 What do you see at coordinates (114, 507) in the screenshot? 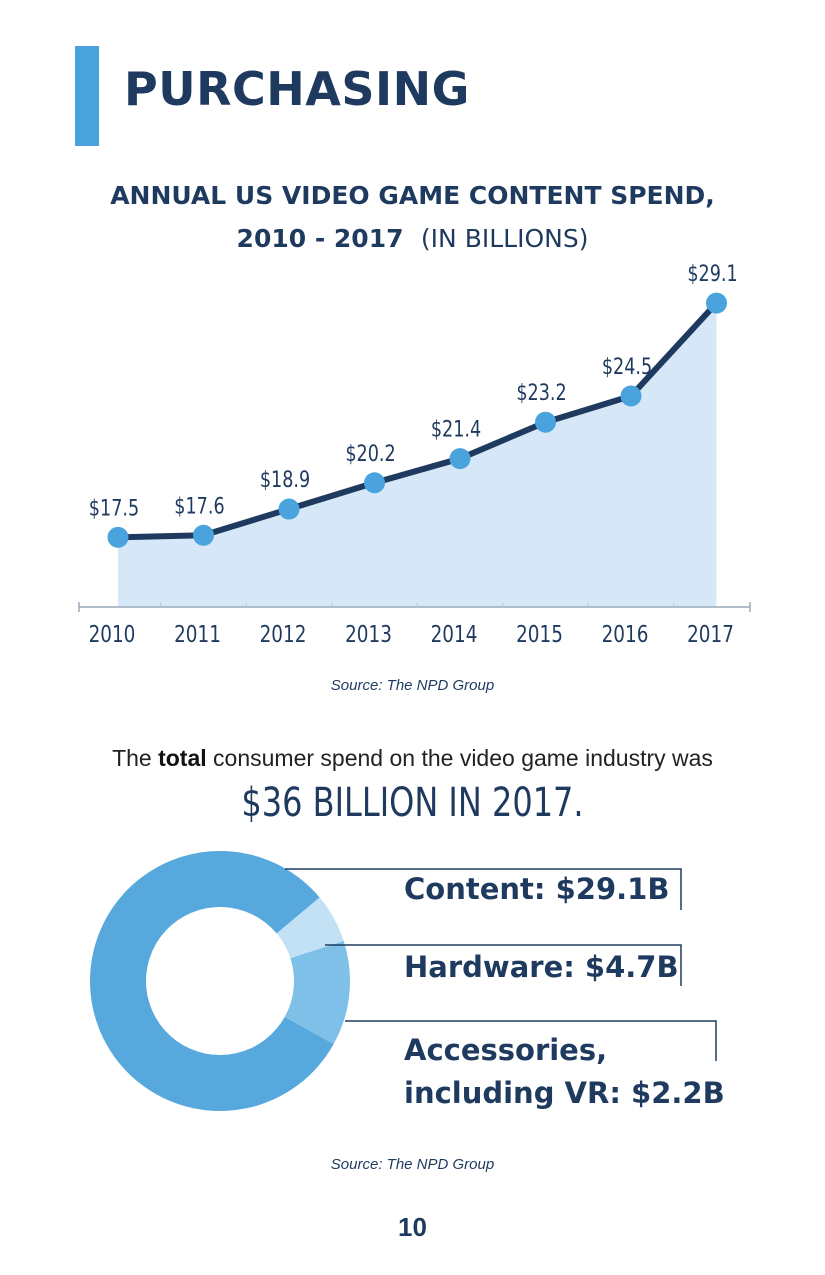
I see `data-label-2010: $17.5` at bounding box center [114, 507].